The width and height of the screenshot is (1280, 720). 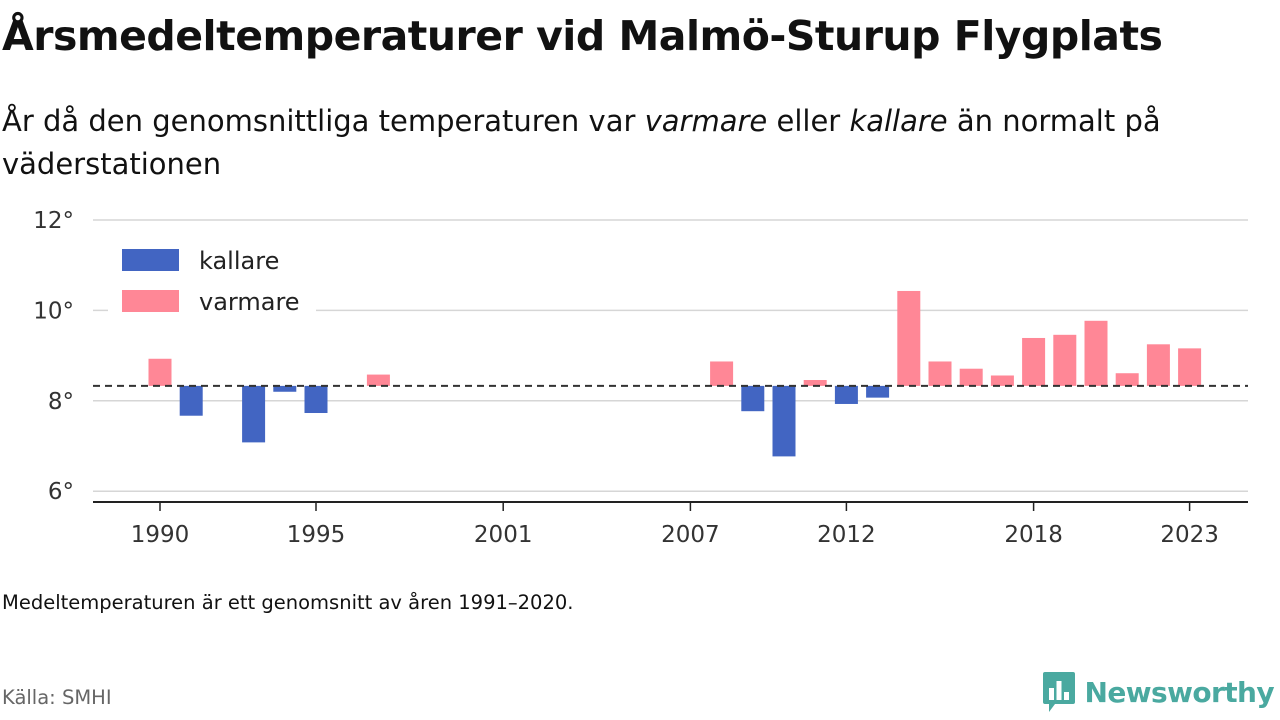 I want to click on y-tick-label: 10°, so click(x=53, y=311).